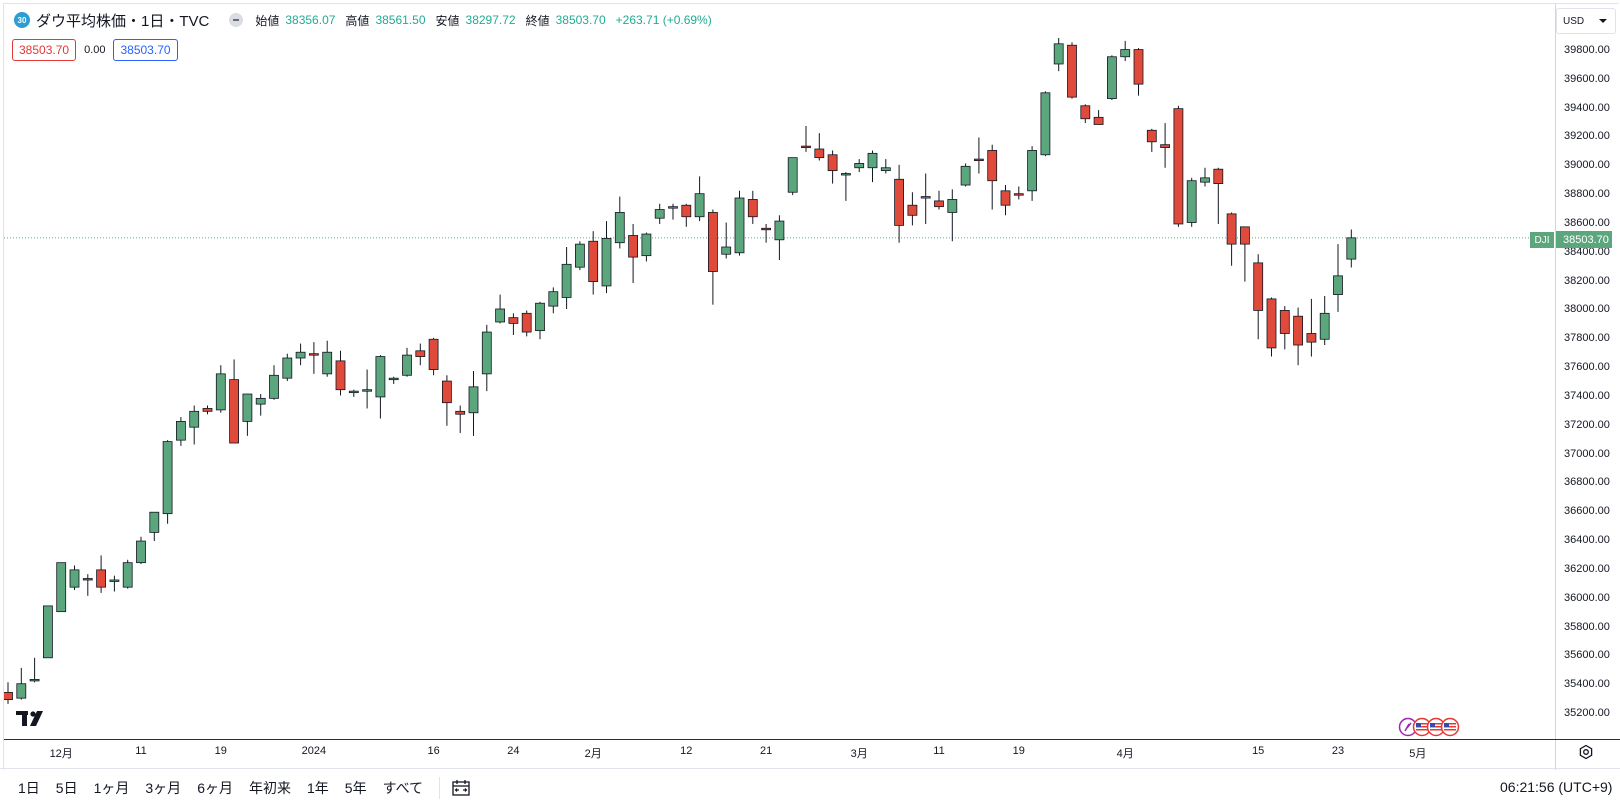 The height and width of the screenshot is (808, 1620). What do you see at coordinates (461, 788) in the screenshot?
I see `calendar-range-icon` at bounding box center [461, 788].